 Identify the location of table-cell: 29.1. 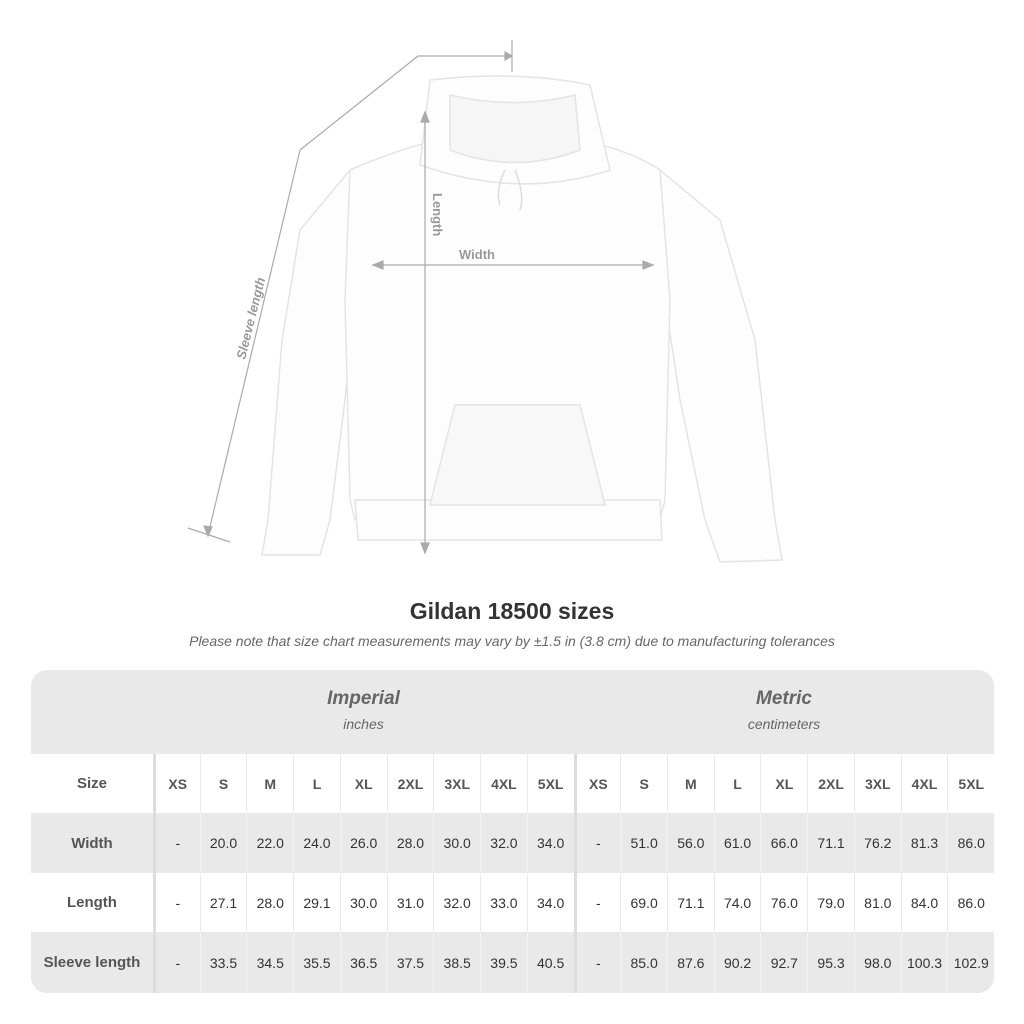
(316, 902).